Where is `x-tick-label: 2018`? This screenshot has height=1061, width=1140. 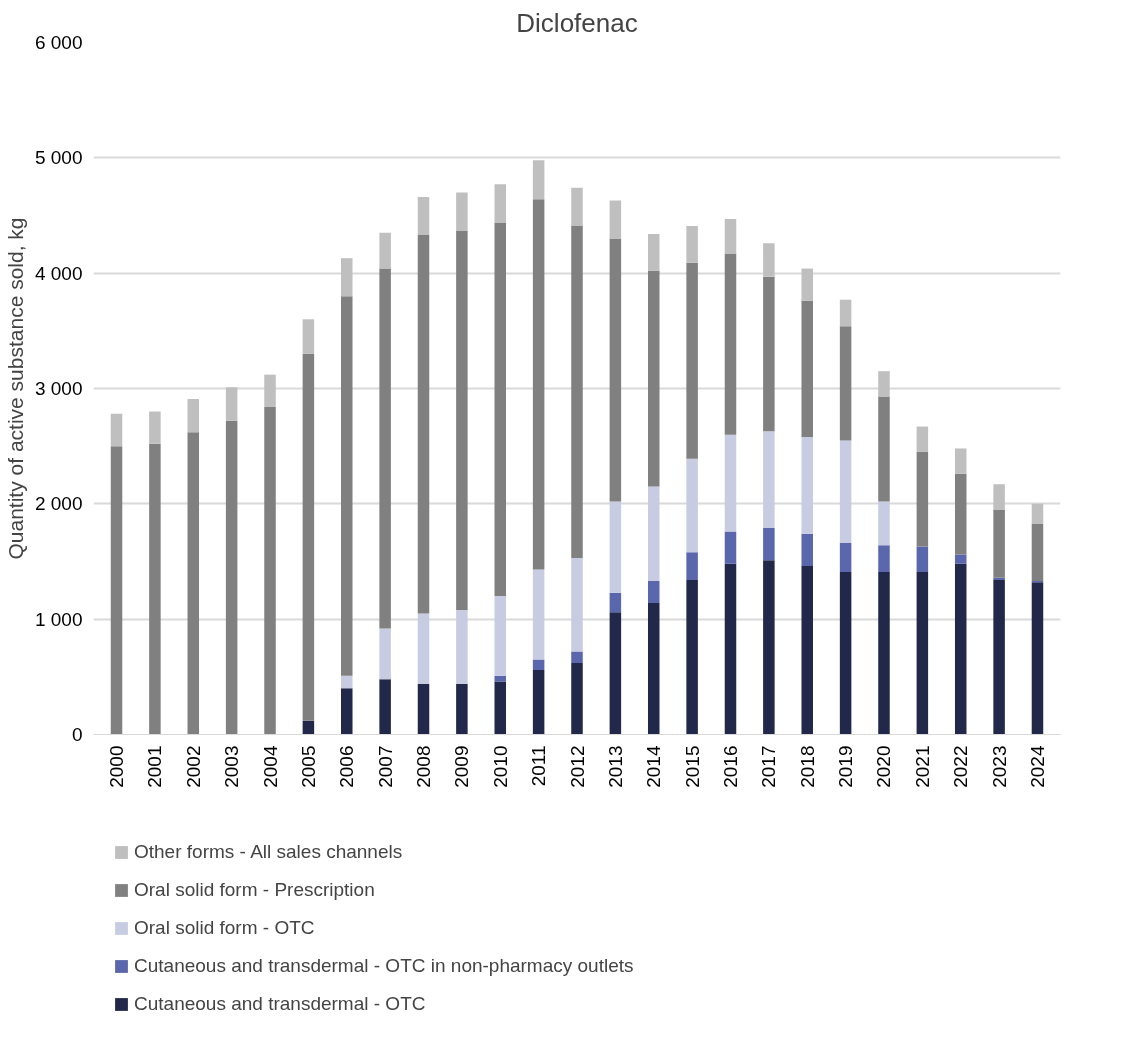 x-tick-label: 2018 is located at coordinates (807, 766).